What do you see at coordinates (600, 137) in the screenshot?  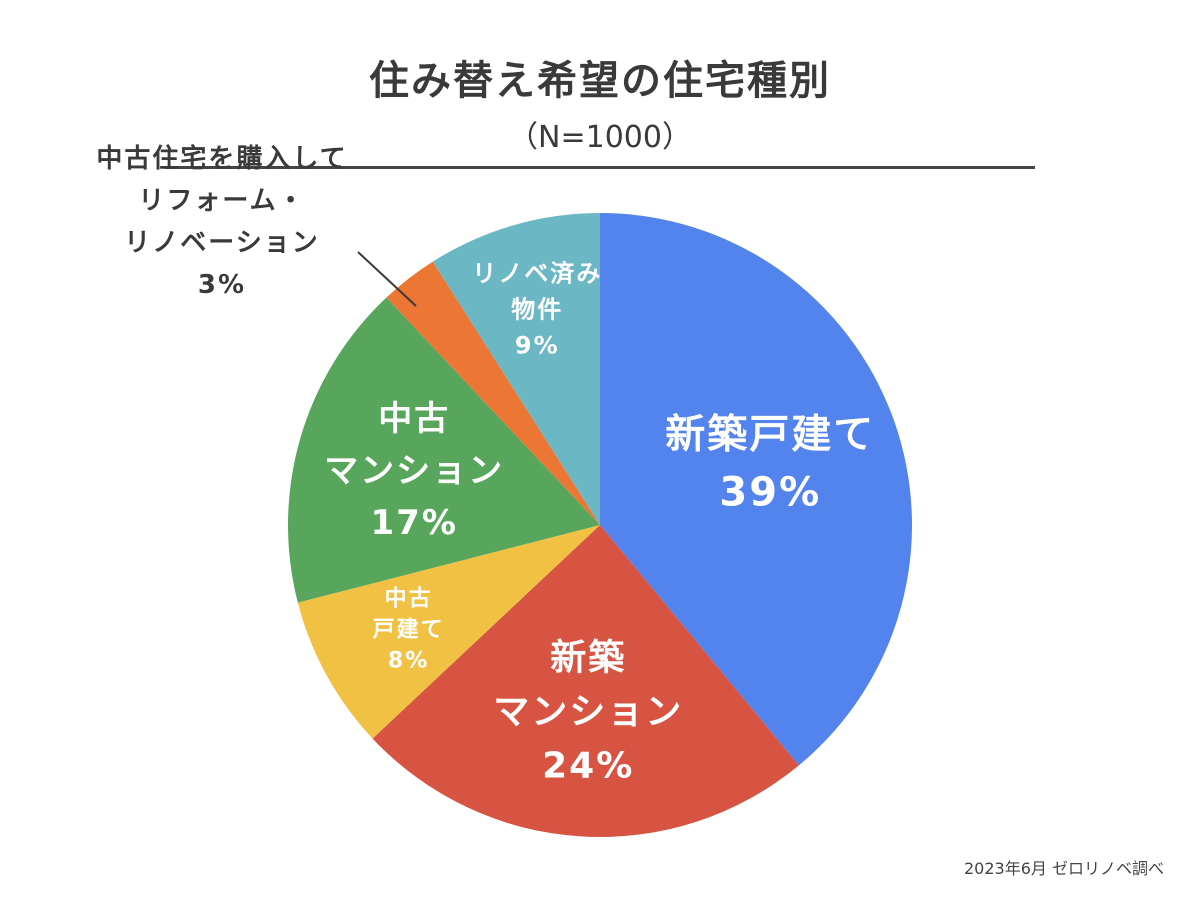 I see `chart-subtitle: （N=1000）` at bounding box center [600, 137].